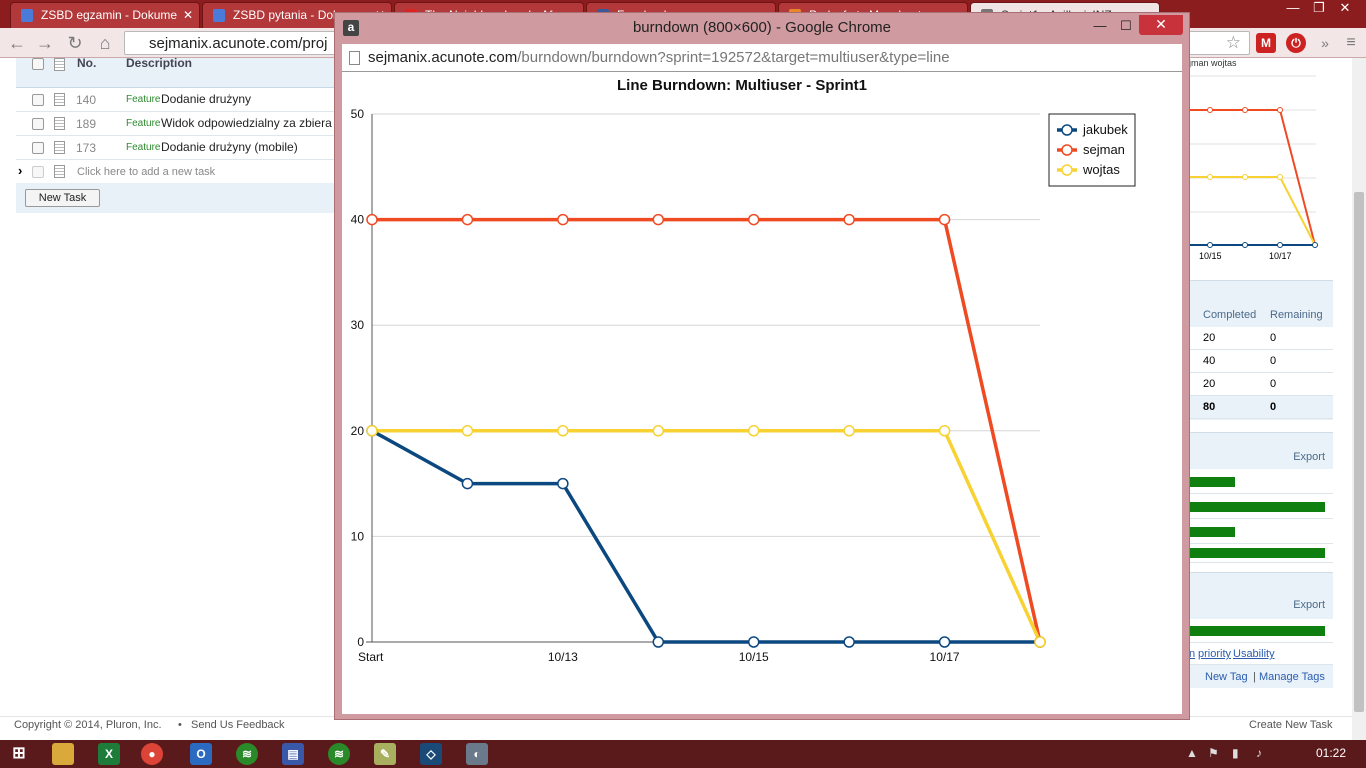  What do you see at coordinates (19, 753) in the screenshot?
I see `windows-start-icon: ⊞` at bounding box center [19, 753].